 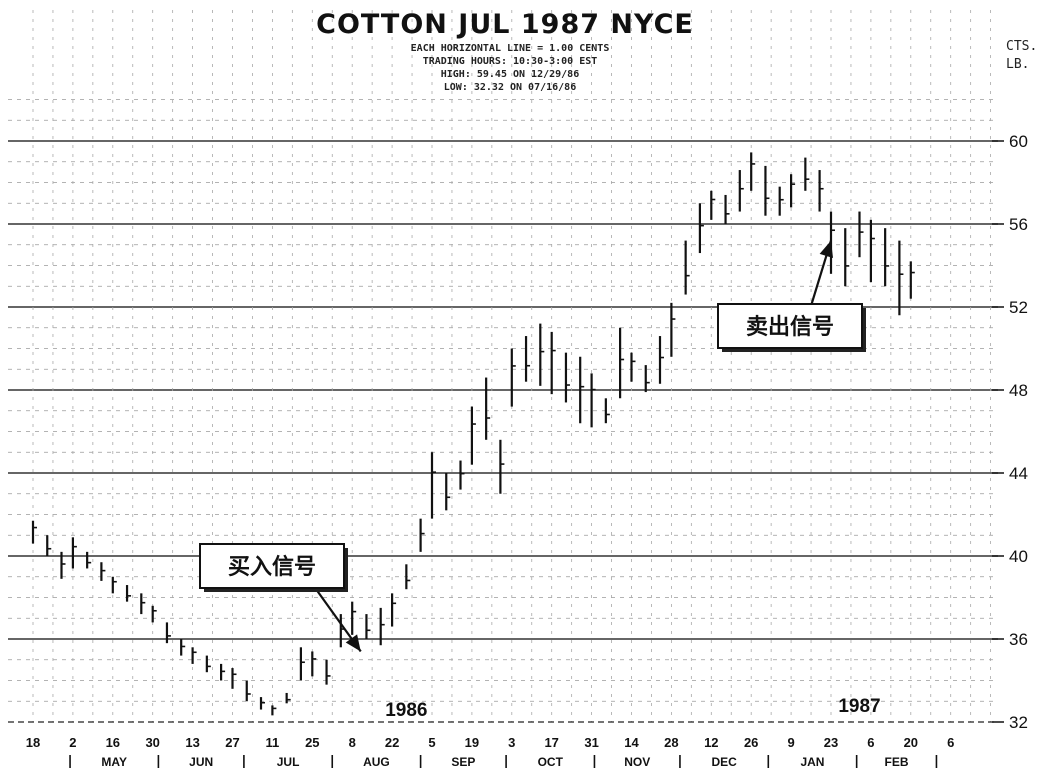 I want to click on x-tick-label: 13, so click(x=192, y=742).